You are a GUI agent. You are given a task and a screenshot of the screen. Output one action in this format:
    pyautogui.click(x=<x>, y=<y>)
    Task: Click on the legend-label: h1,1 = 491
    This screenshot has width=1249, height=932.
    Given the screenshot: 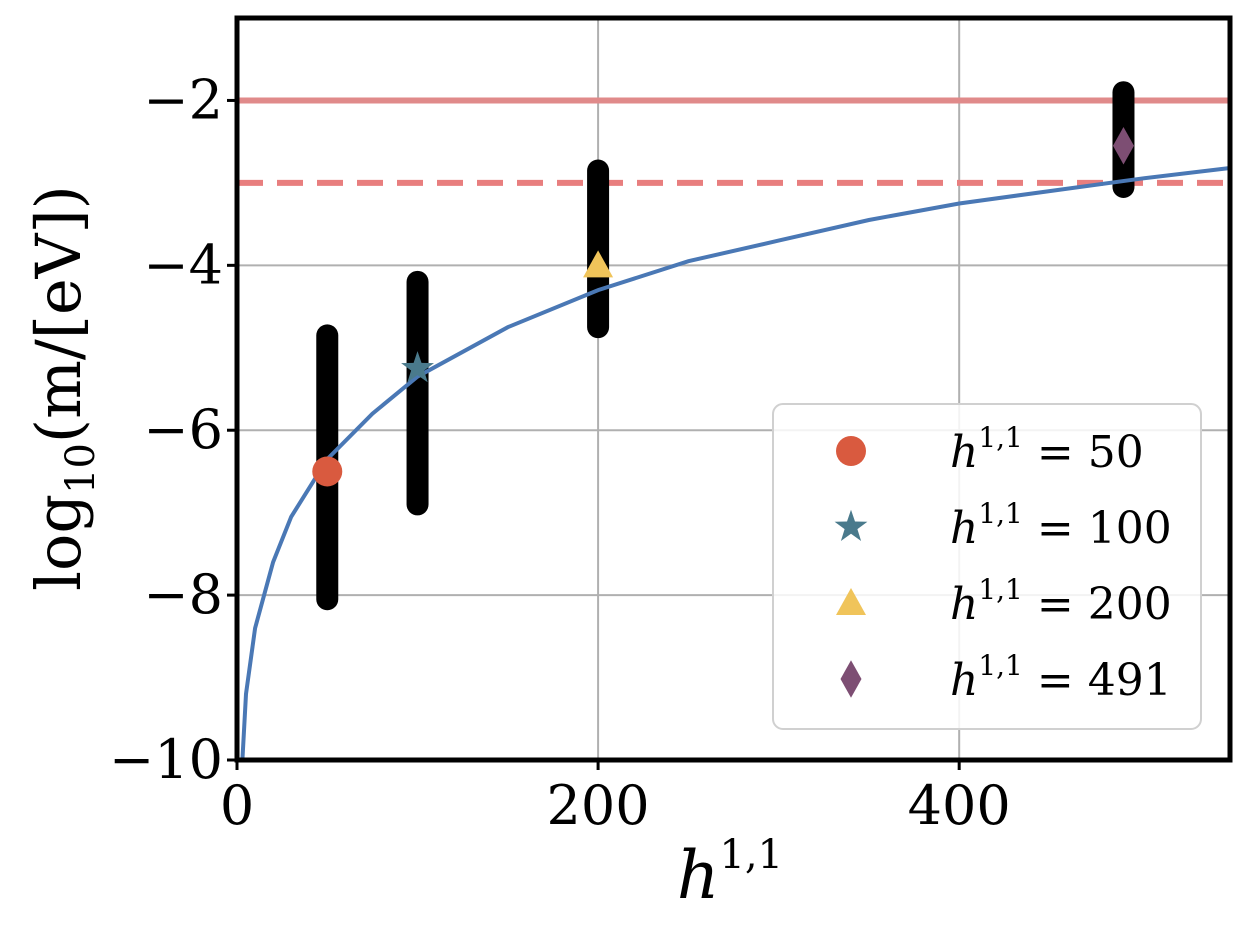 What is the action you would take?
    pyautogui.click(x=1061, y=677)
    